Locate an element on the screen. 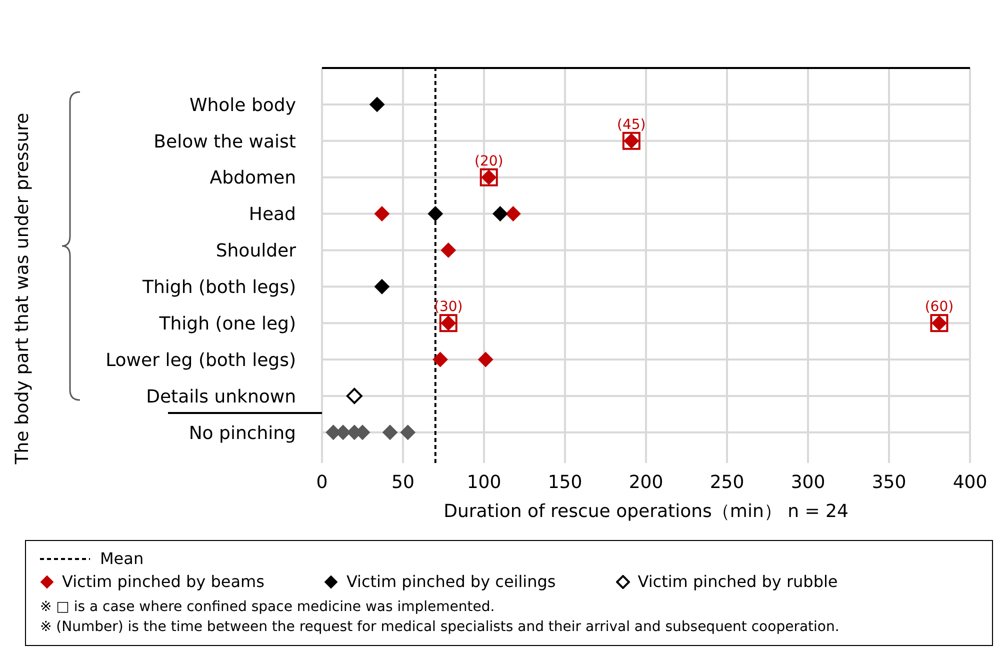 The image size is (995, 665). y-tick-label: Thigh (one leg) is located at coordinates (227, 323).